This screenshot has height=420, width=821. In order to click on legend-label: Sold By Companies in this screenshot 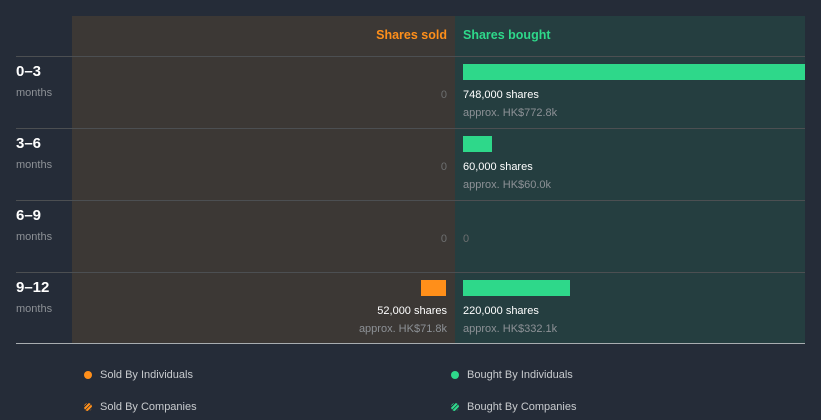, I will do `click(148, 407)`.